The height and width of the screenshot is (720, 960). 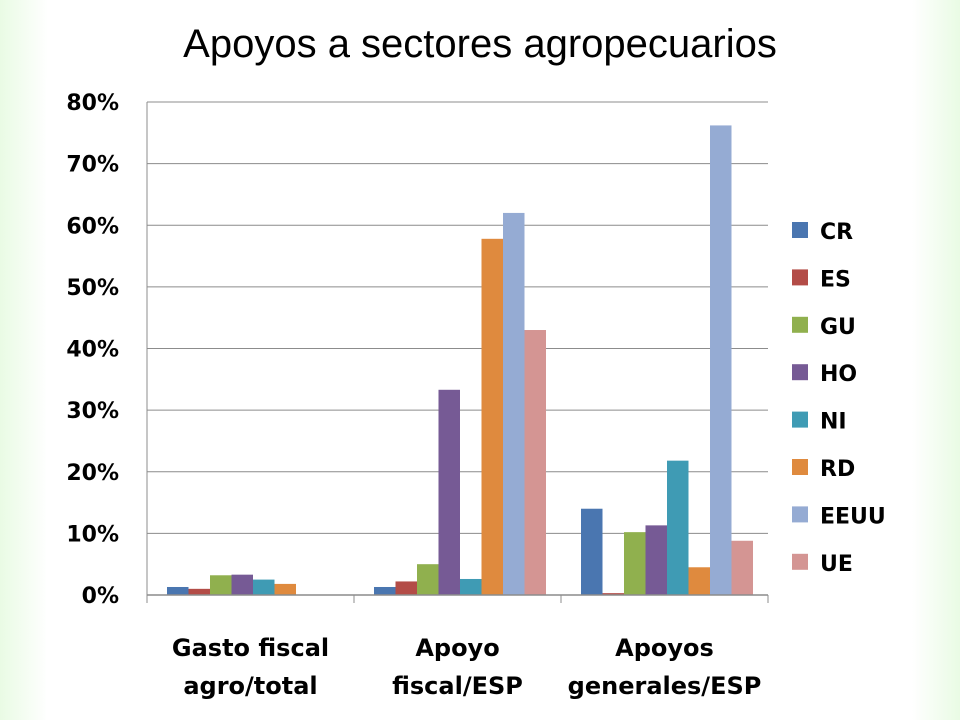 I want to click on y-axis: 0% 10% 20% 30% 40% 50% 60% 70% 80%, so click(x=107, y=350).